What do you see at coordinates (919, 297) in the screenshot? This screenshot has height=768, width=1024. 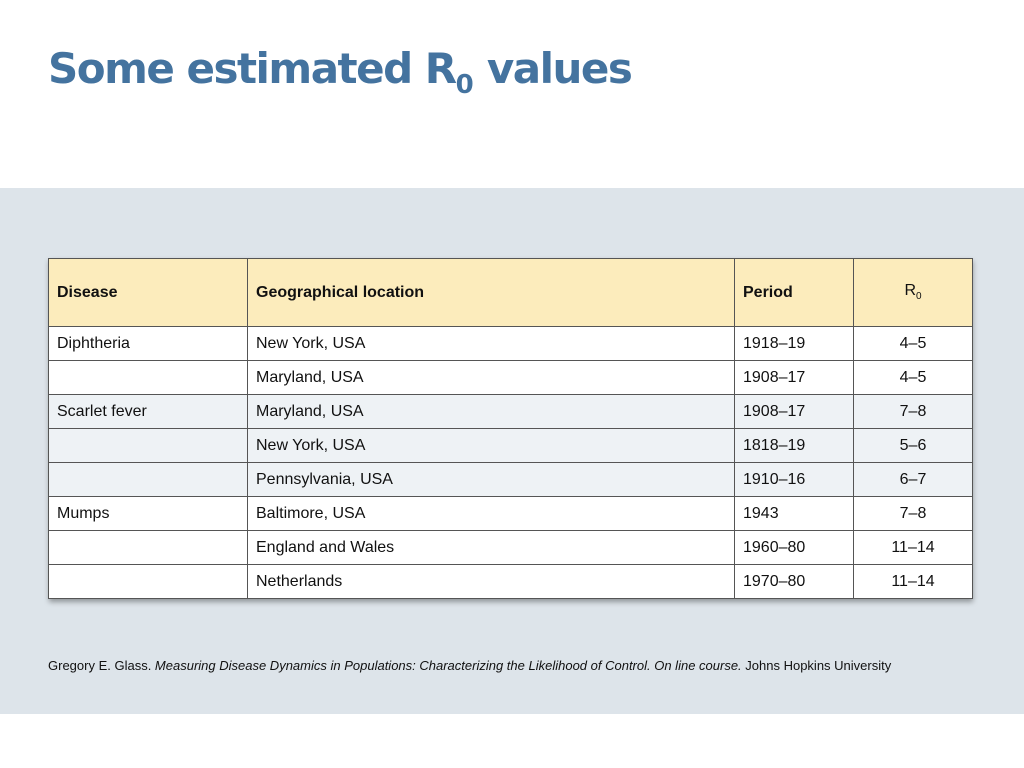 I see `header-r0-subscript: 0` at bounding box center [919, 297].